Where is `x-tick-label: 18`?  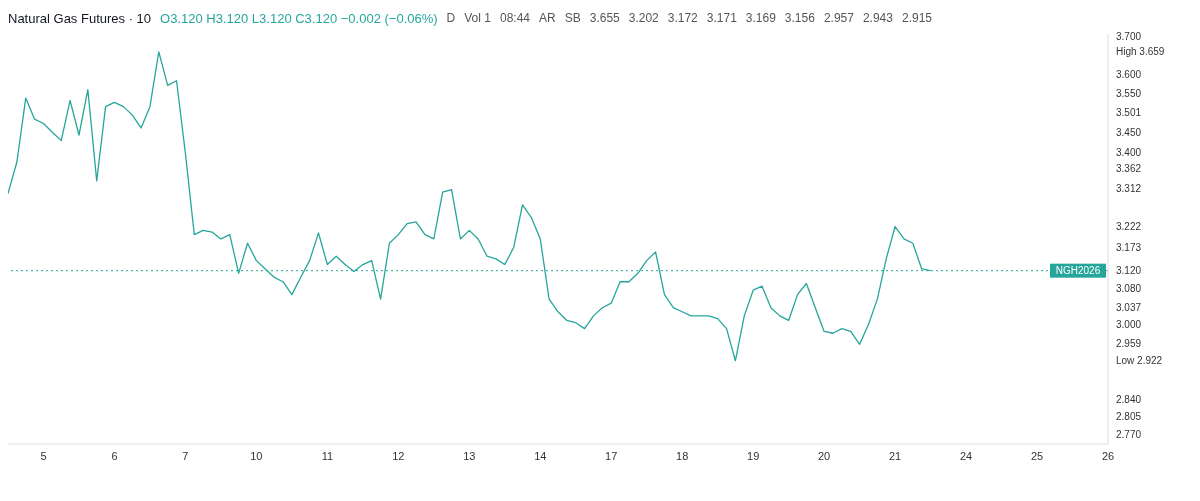 x-tick-label: 18 is located at coordinates (682, 455).